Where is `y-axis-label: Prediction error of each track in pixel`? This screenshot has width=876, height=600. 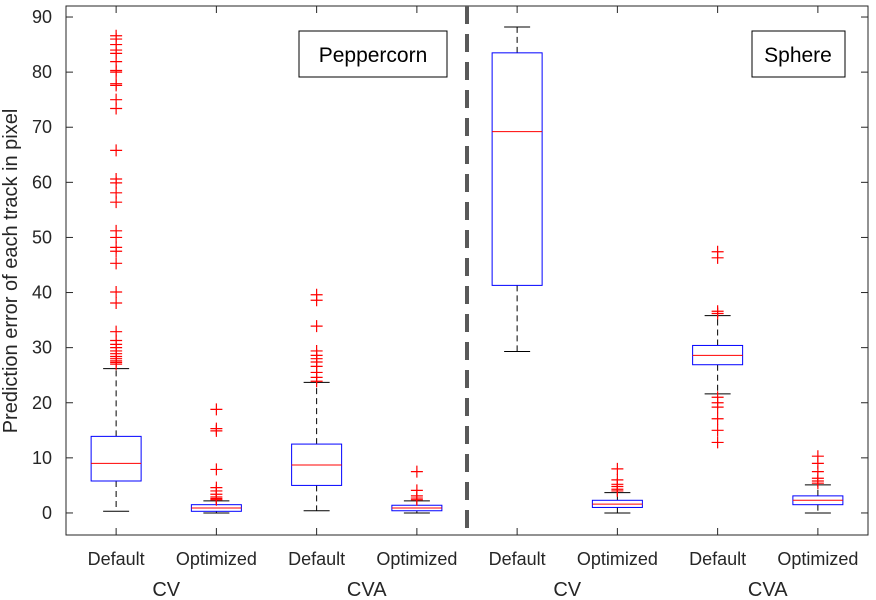
y-axis-label: Prediction error of each track in pixel is located at coordinates (11, 271).